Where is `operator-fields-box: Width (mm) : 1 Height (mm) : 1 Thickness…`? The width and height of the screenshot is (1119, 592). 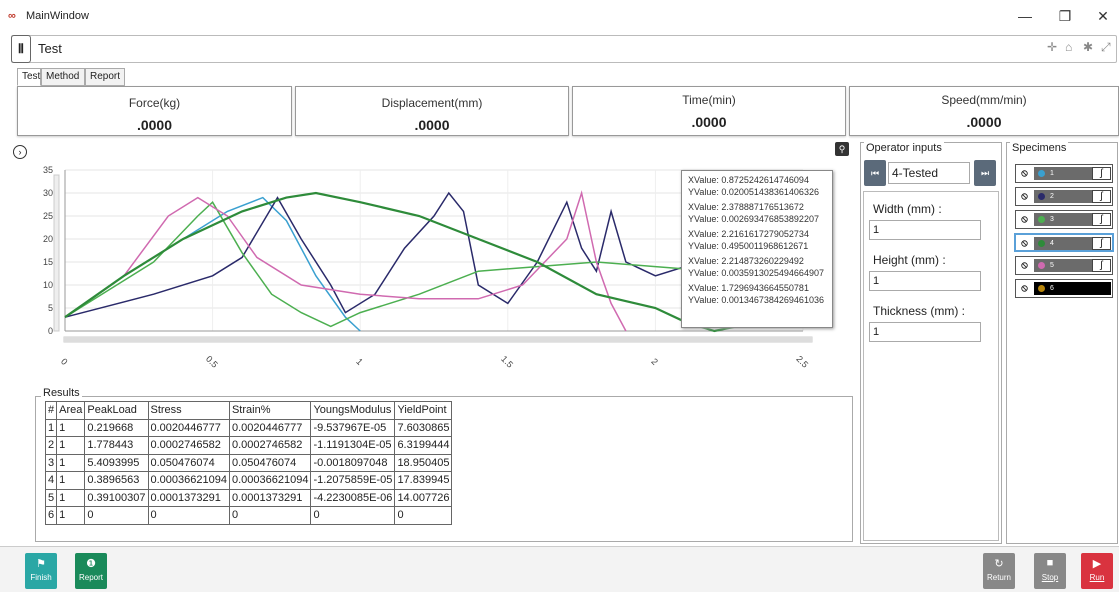 operator-fields-box: Width (mm) : 1 Height (mm) : 1 Thickness… is located at coordinates (931, 366).